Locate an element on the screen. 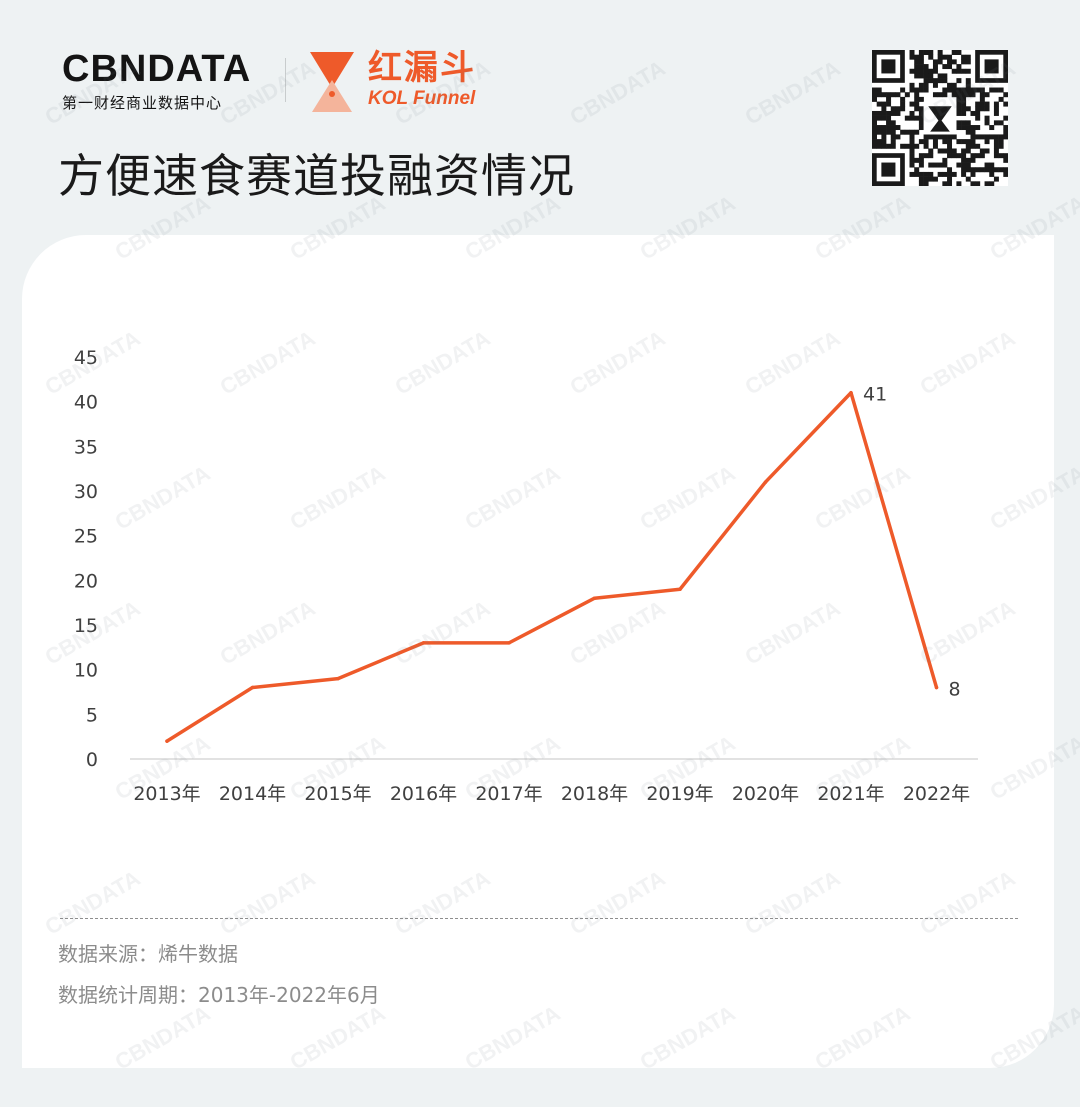  data-source: 数据来源：烯牛数据 is located at coordinates (148, 954).